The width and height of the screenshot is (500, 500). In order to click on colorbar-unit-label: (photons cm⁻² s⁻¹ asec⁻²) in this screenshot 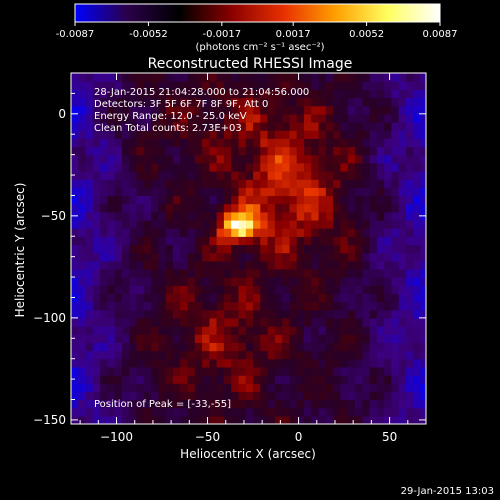, I will do `click(259, 47)`.